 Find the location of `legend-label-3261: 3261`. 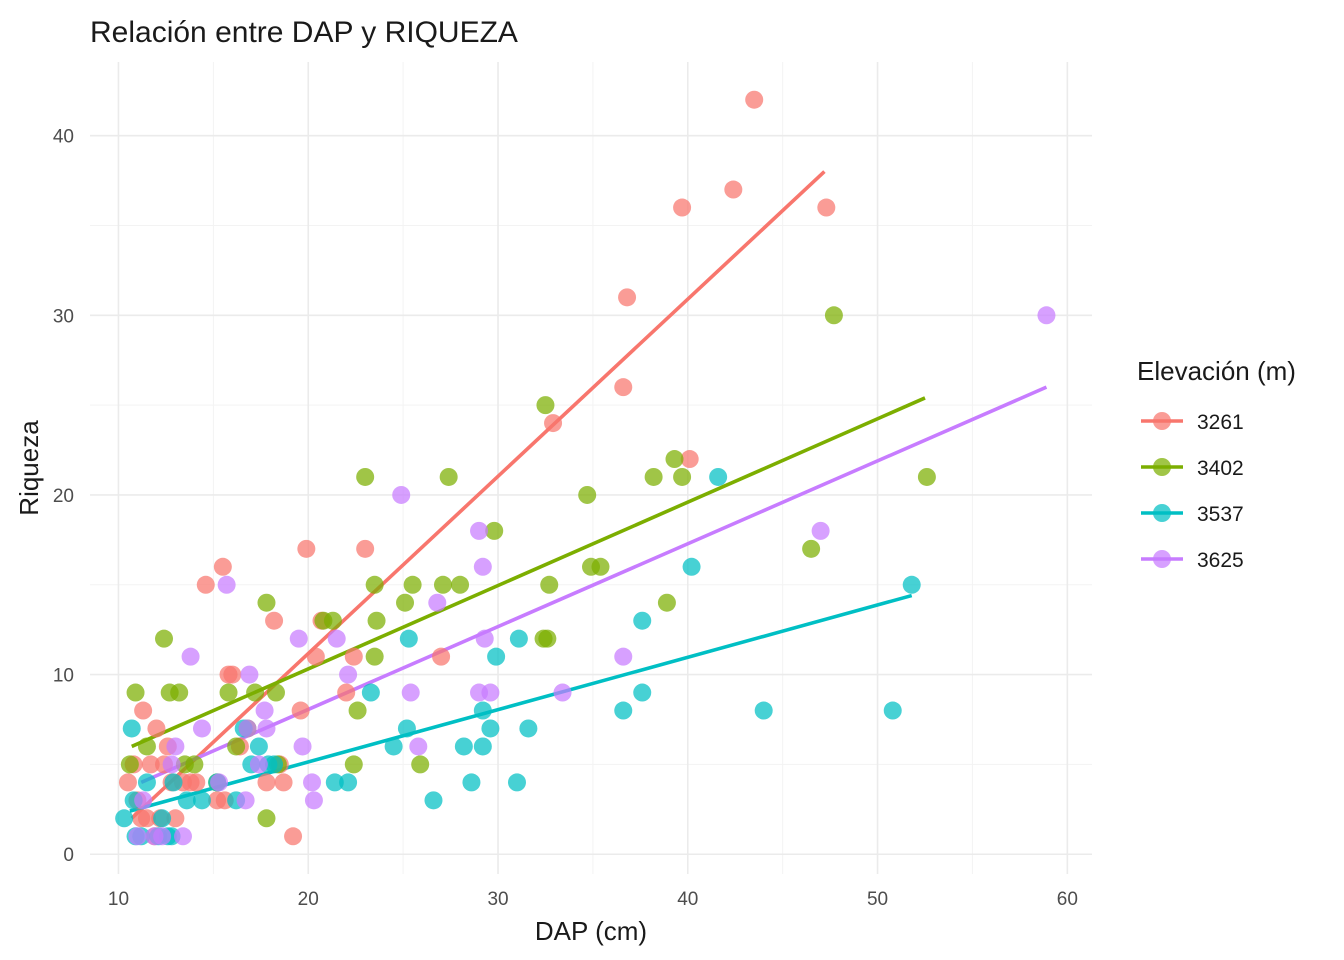

legend-label-3261: 3261 is located at coordinates (1220, 422).